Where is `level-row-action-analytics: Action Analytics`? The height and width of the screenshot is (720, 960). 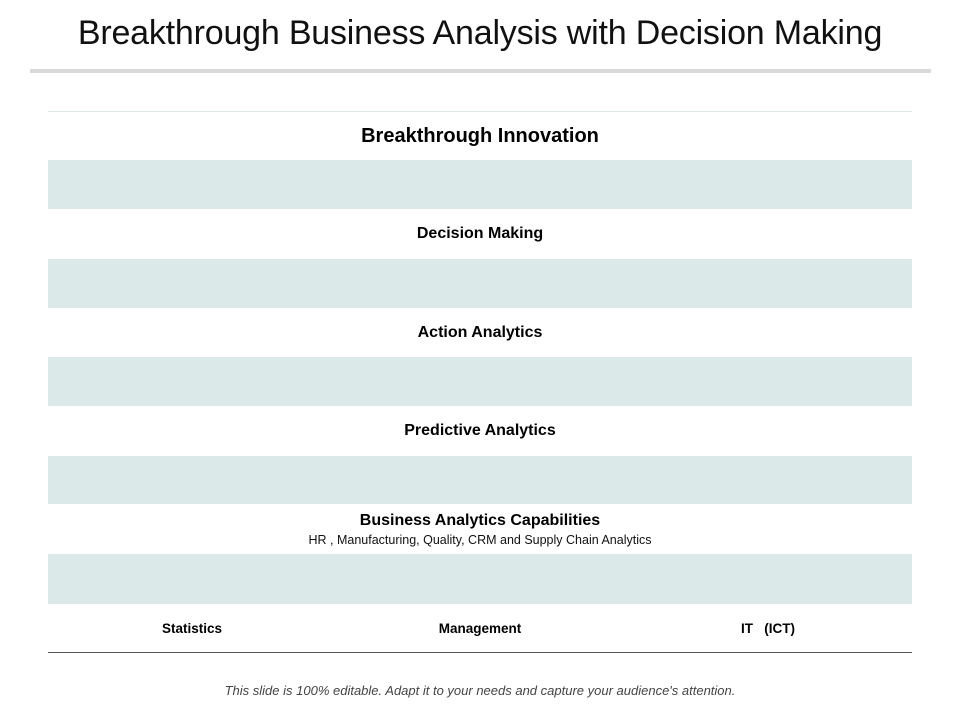
level-row-action-analytics: Action Analytics is located at coordinates (480, 332).